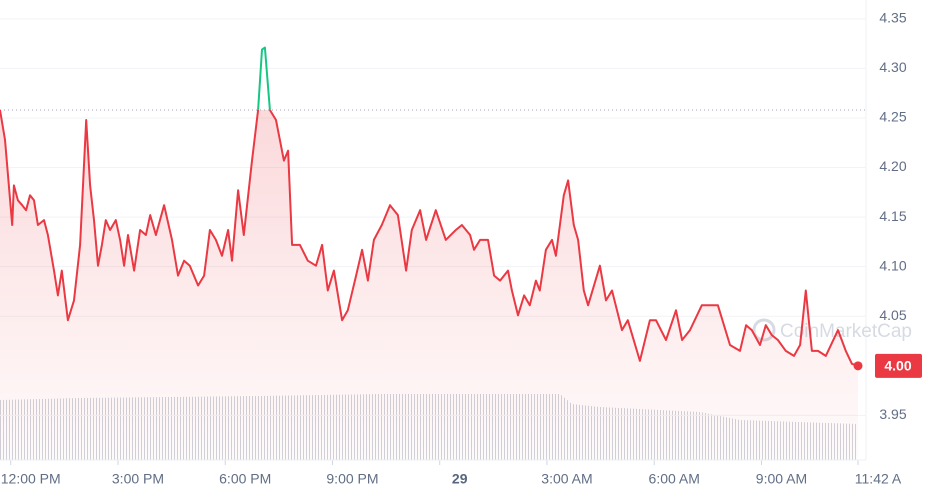 The width and height of the screenshot is (928, 495). Describe the element at coordinates (138, 479) in the screenshot. I see `x-tick-label: 3:00 PM` at that location.